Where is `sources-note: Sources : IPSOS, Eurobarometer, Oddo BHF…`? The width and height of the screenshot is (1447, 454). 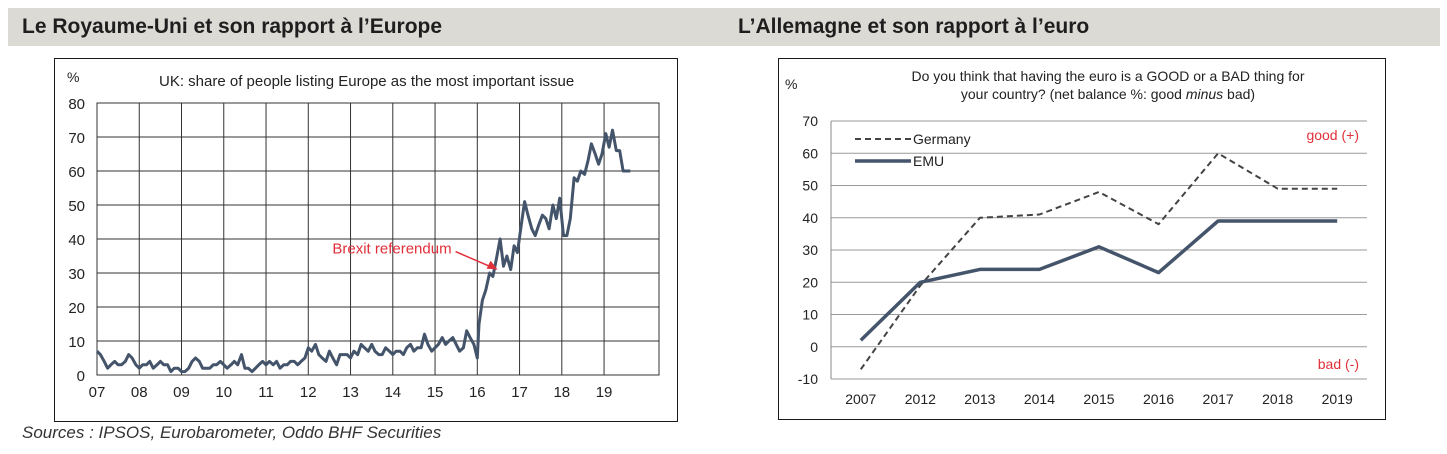 sources-note: Sources : IPSOS, Eurobarometer, Oddo BHF… is located at coordinates (232, 432).